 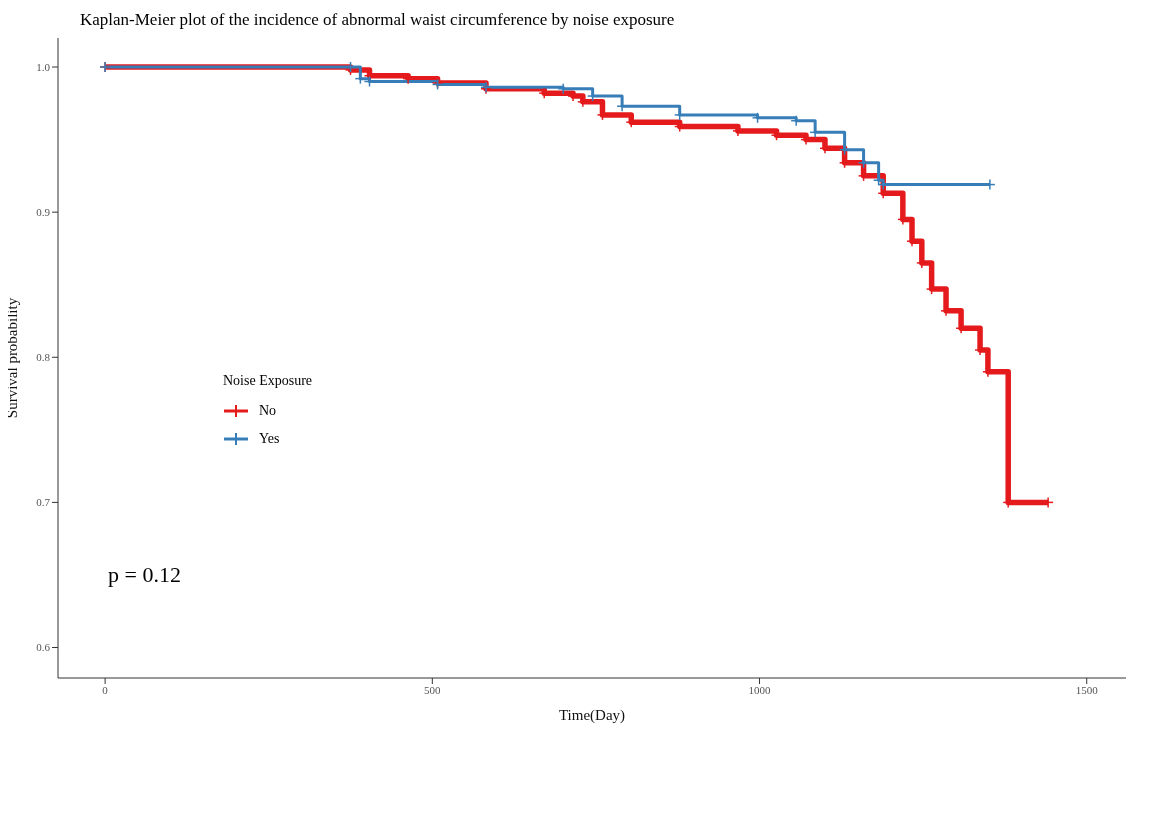 What do you see at coordinates (43, 502) in the screenshot?
I see `y-tick-label: 0.7` at bounding box center [43, 502].